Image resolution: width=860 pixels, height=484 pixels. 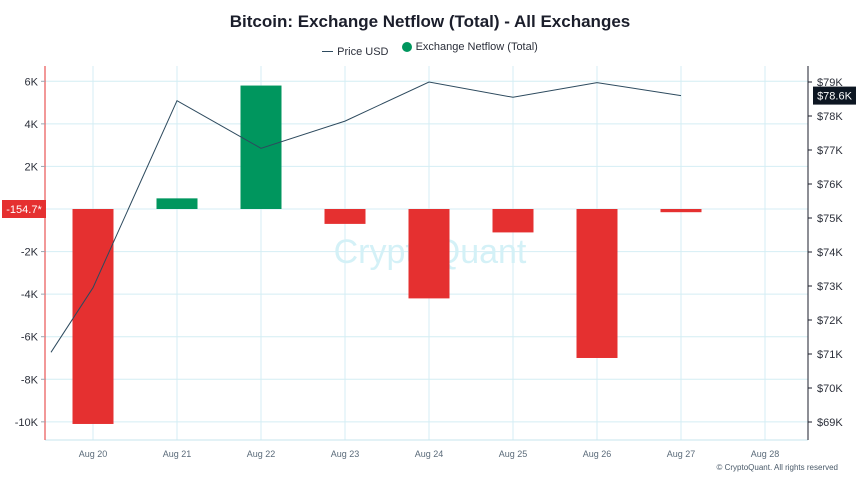 I want to click on right-tick-label: $71K, so click(x=830, y=355).